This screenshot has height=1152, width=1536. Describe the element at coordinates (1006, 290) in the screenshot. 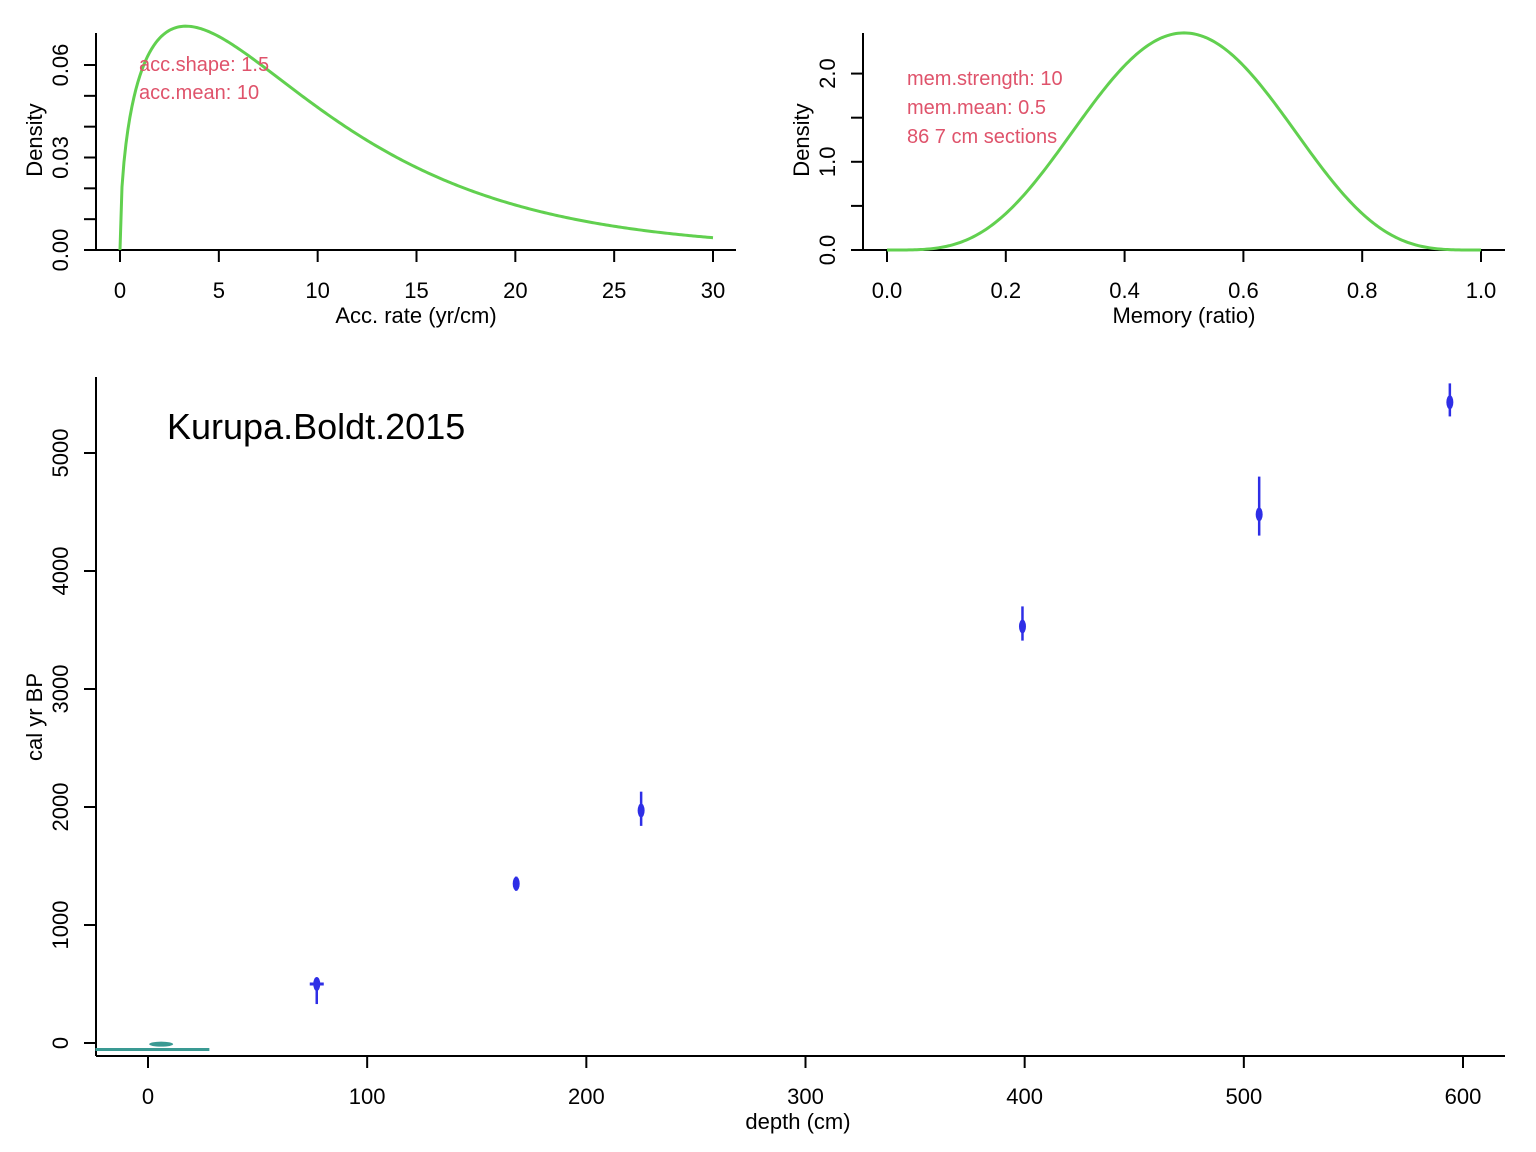

I see `mem-x-tick-label: 0.2` at that location.